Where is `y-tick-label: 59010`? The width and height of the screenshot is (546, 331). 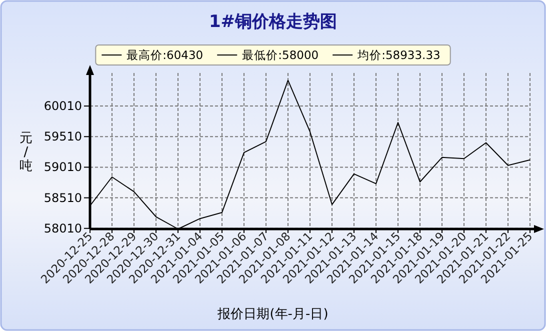 y-tick-label: 59010 is located at coordinates (63, 167).